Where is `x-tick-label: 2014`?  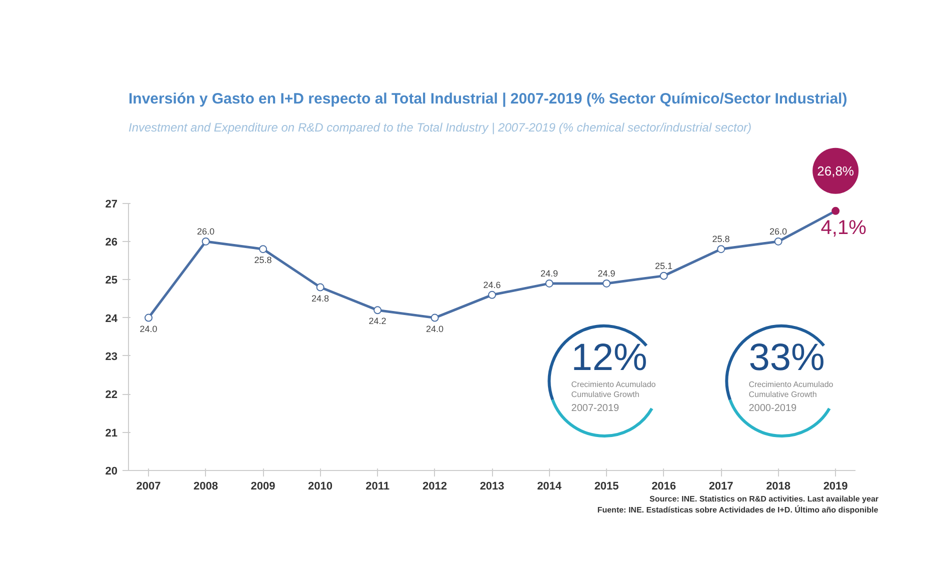 x-tick-label: 2014 is located at coordinates (549, 486).